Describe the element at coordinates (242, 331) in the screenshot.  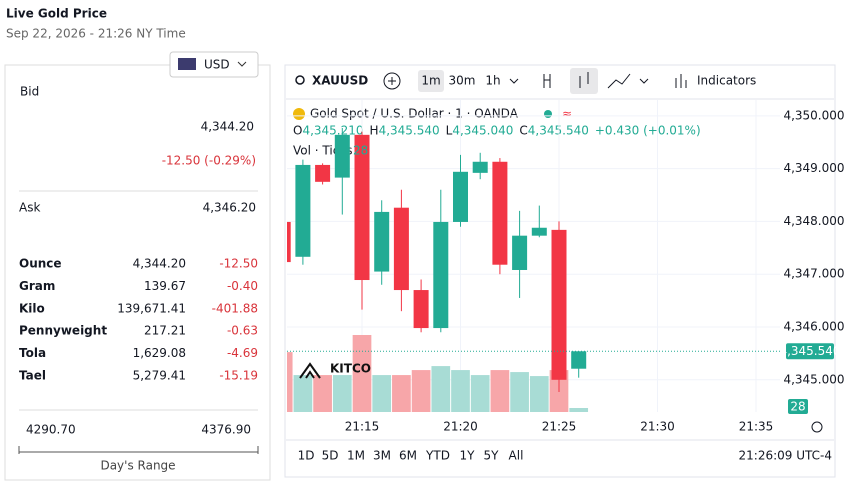
I see `unit-change: -0.63` at that location.